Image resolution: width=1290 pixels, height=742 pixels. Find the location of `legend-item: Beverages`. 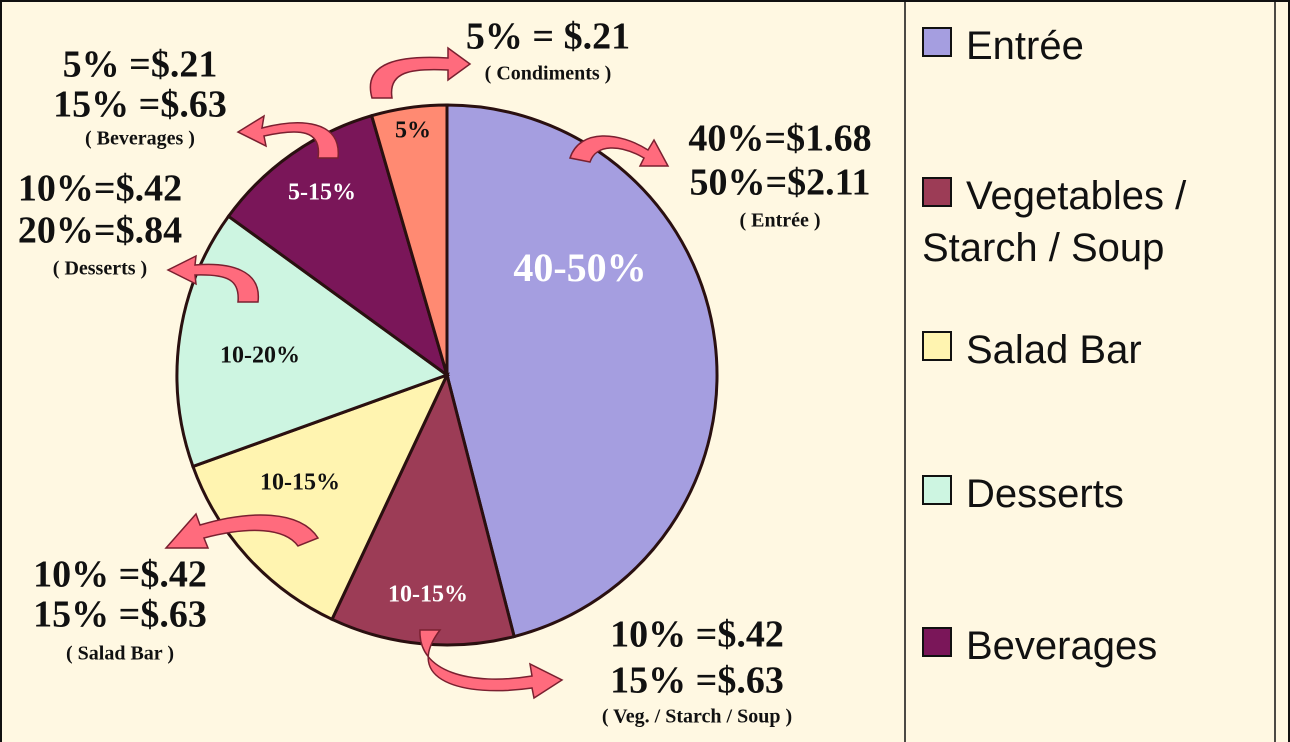

legend-item: Beverages is located at coordinates (1097, 646).